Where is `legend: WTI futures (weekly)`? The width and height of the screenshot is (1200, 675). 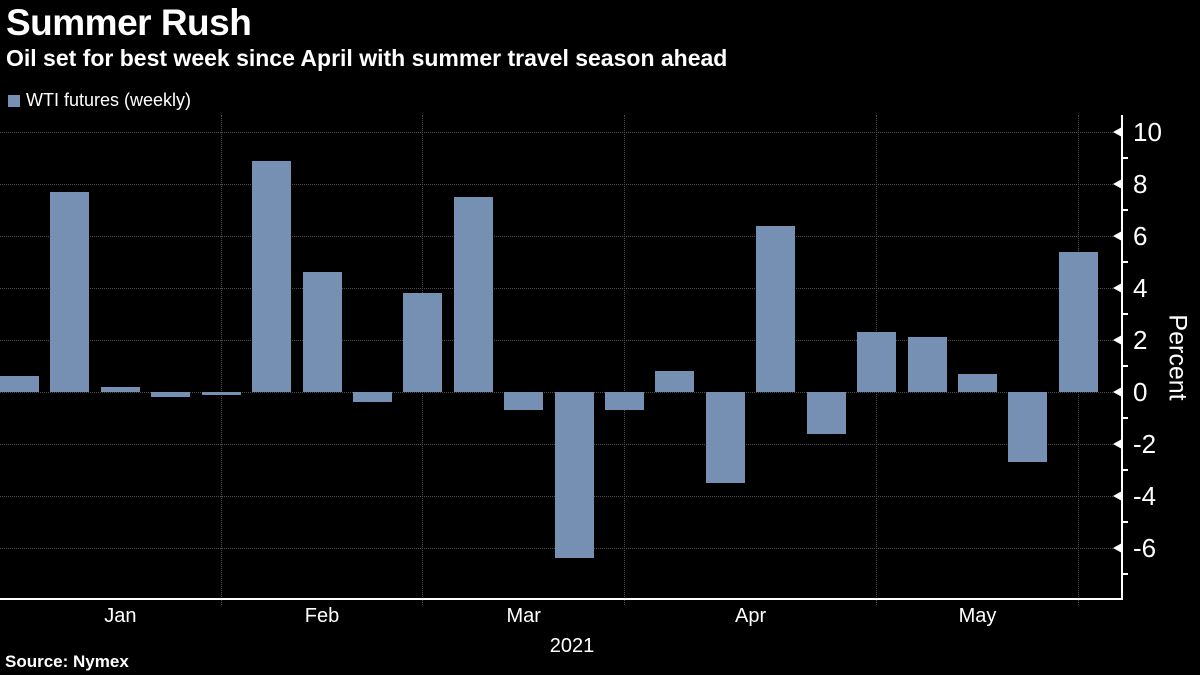
legend: WTI futures (weekly) is located at coordinates (99, 100).